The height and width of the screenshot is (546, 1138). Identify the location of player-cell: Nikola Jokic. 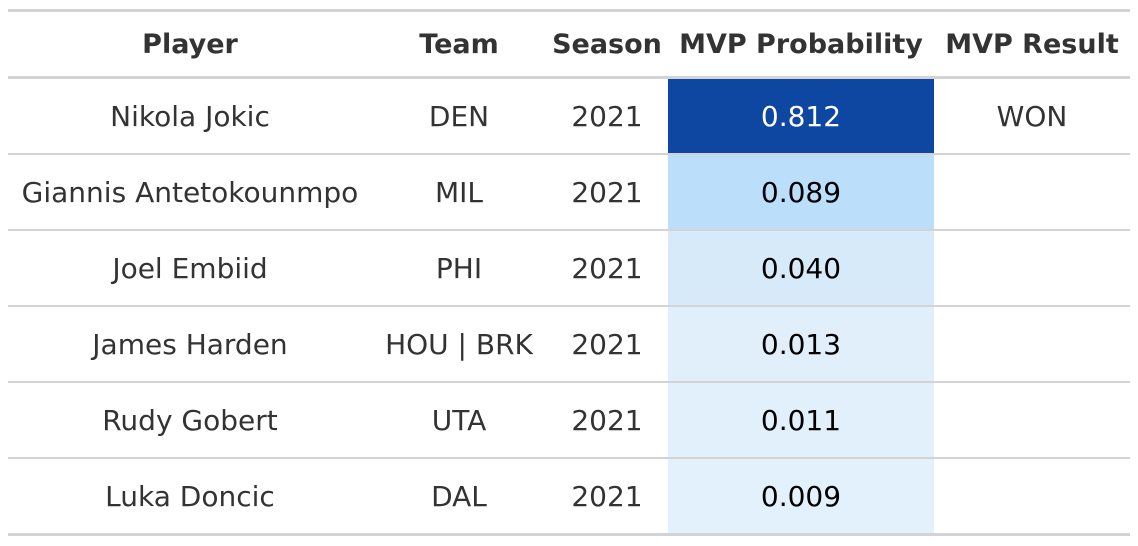
(190, 116).